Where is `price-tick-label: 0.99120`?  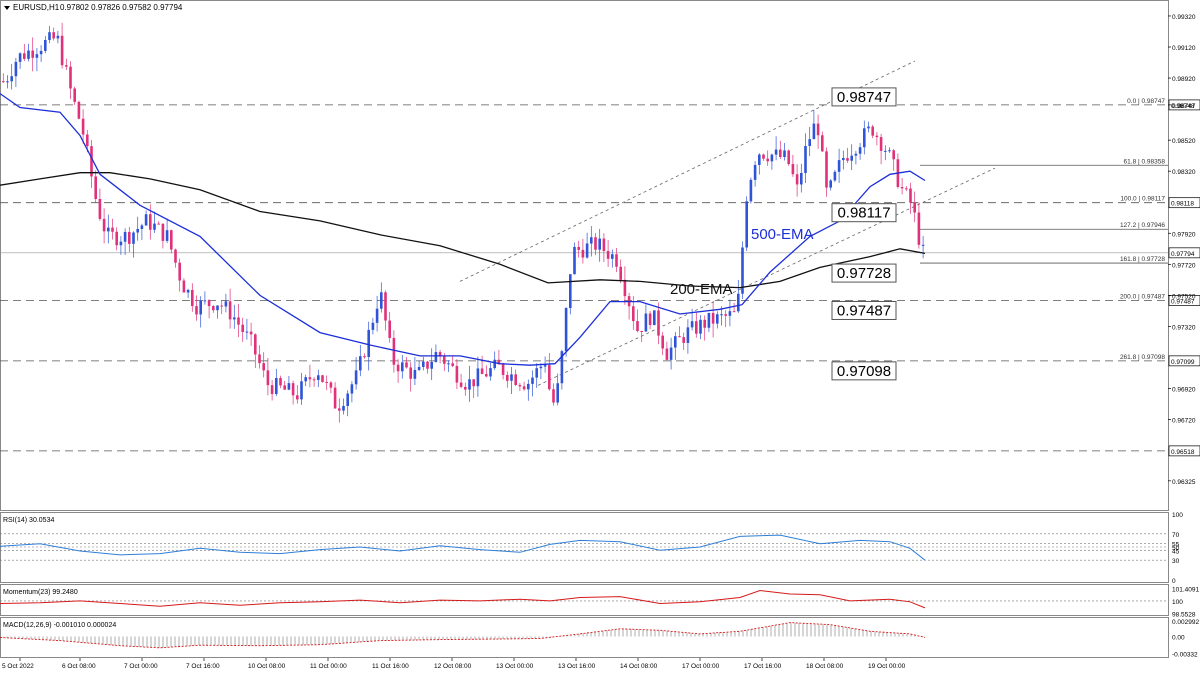 price-tick-label: 0.99120 is located at coordinates (1184, 48).